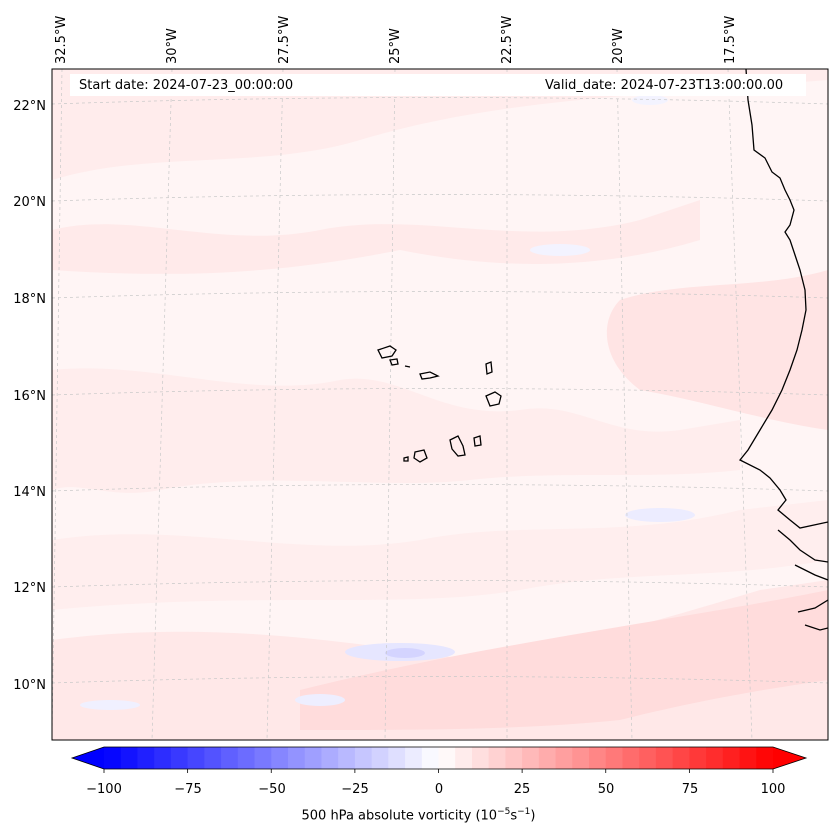  What do you see at coordinates (440, 680) in the screenshot?
I see `parallel-10n` at bounding box center [440, 680].